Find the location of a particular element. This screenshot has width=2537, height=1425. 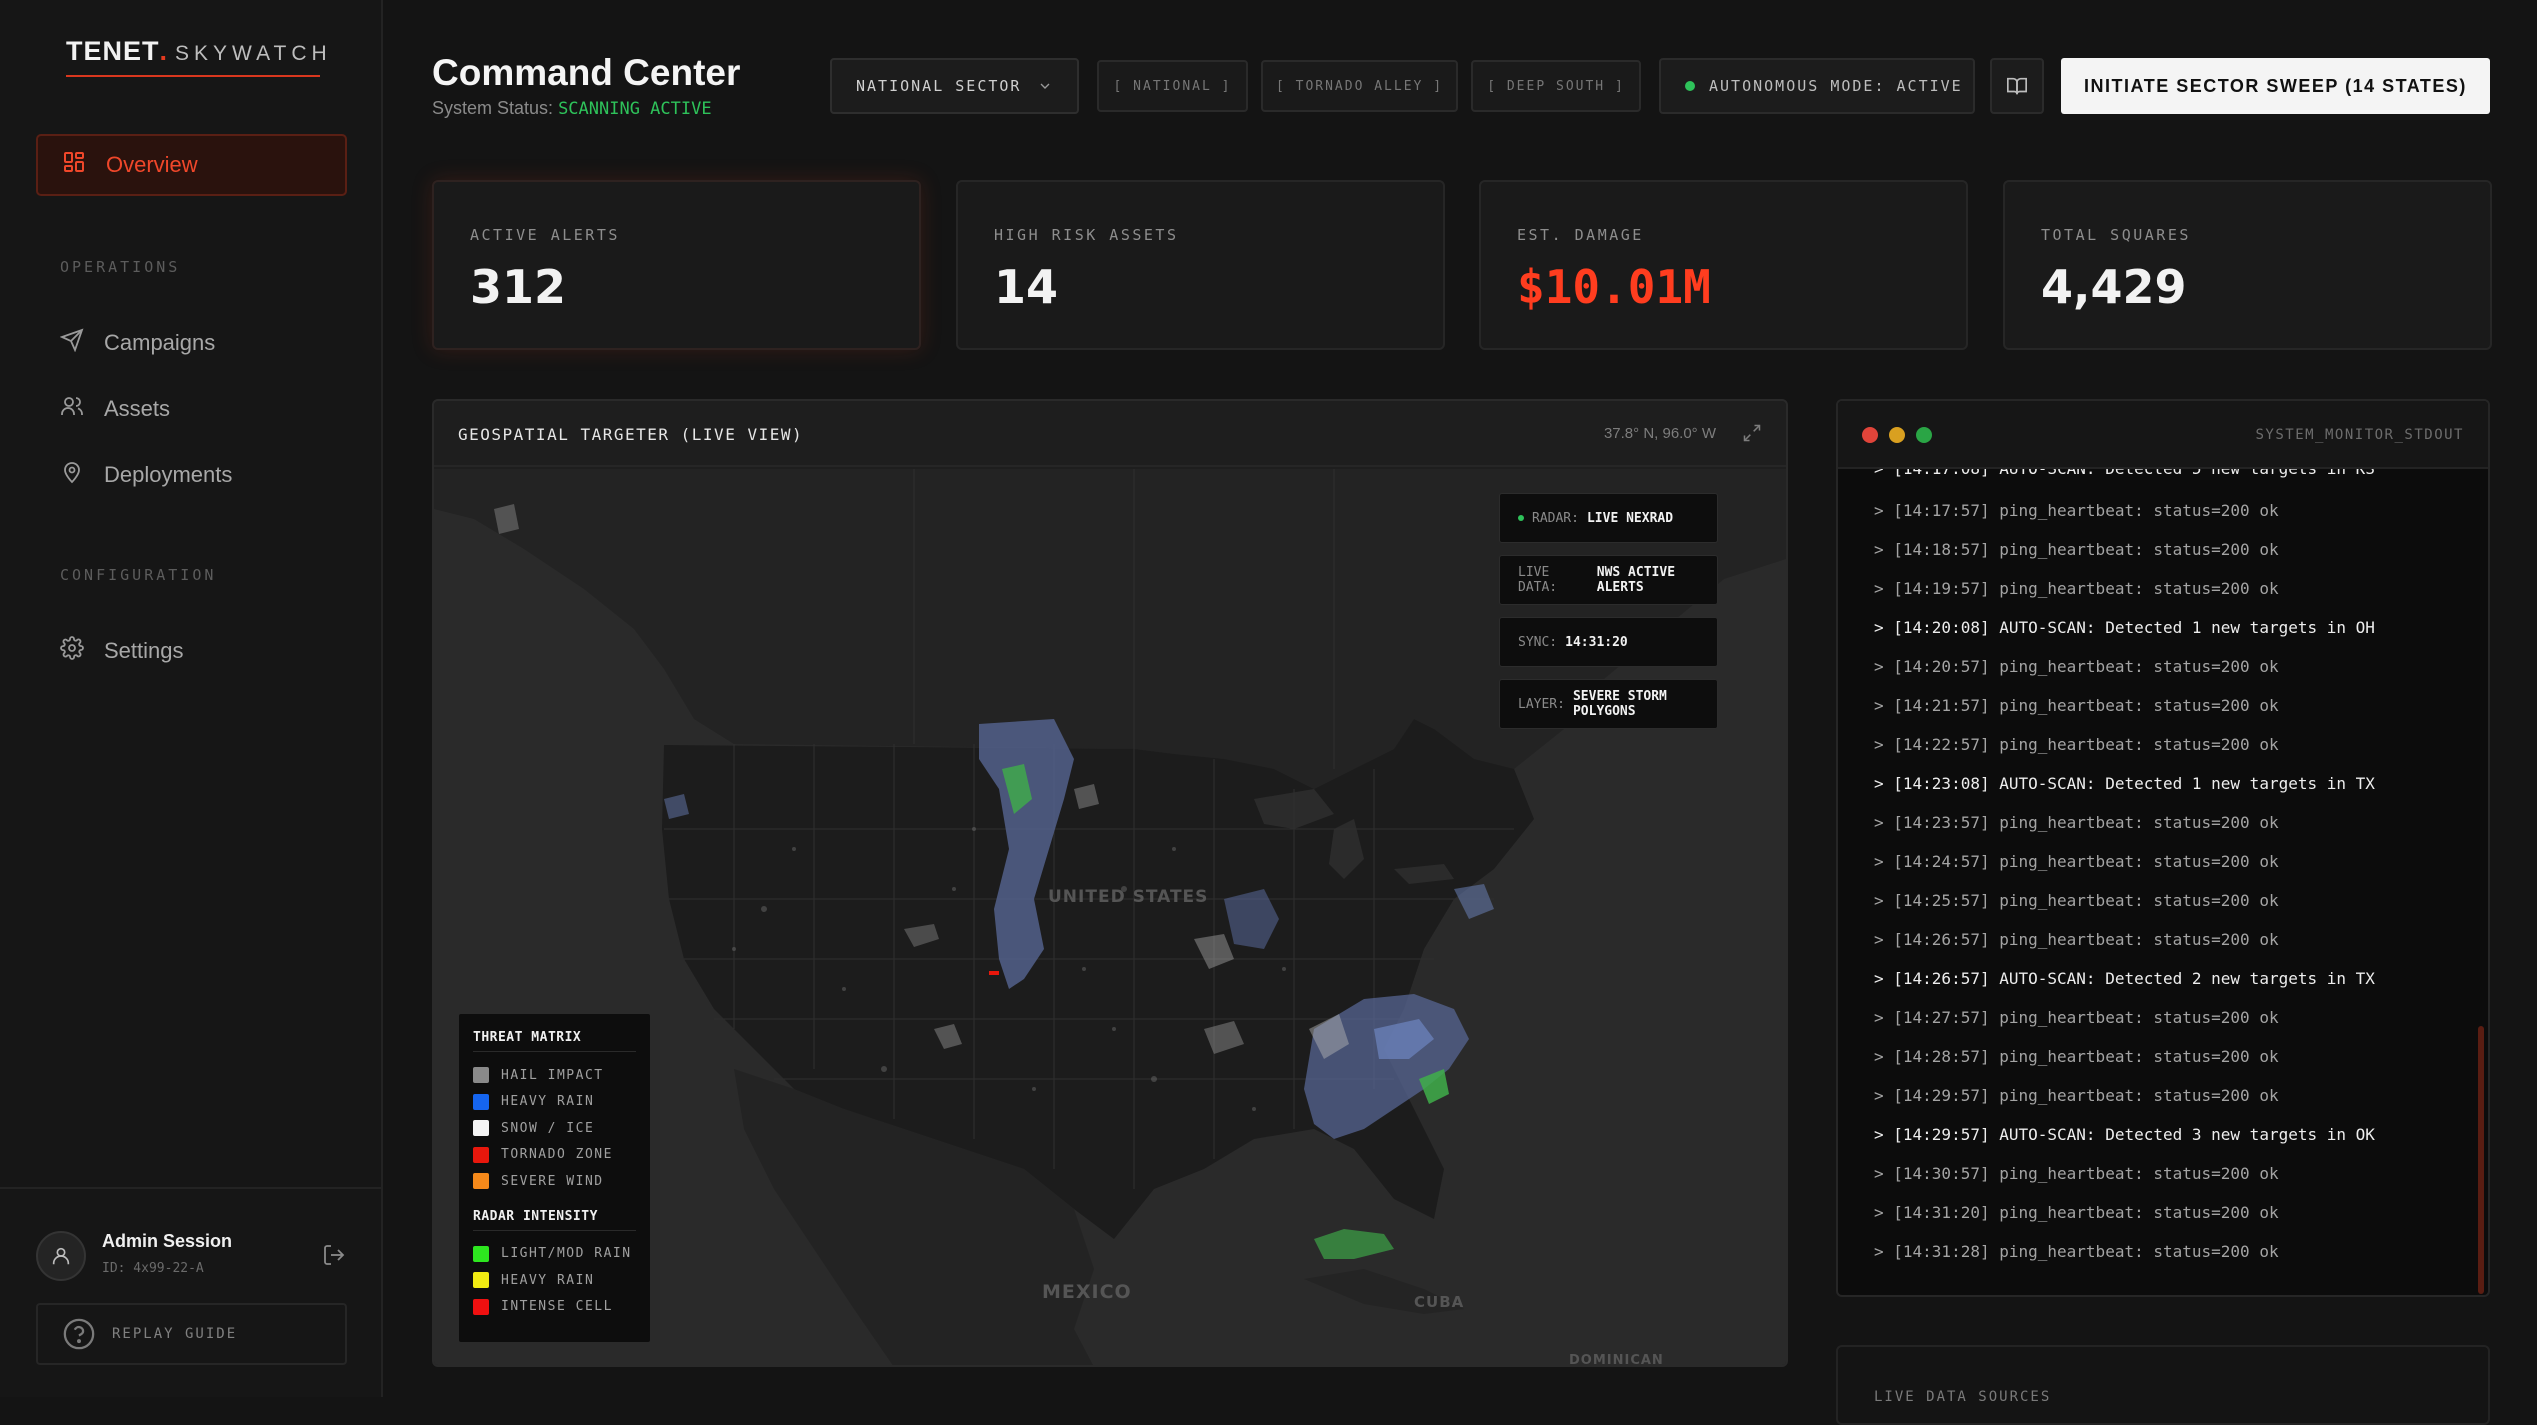

overlay-key: LIVE DATA: is located at coordinates (1538, 580).